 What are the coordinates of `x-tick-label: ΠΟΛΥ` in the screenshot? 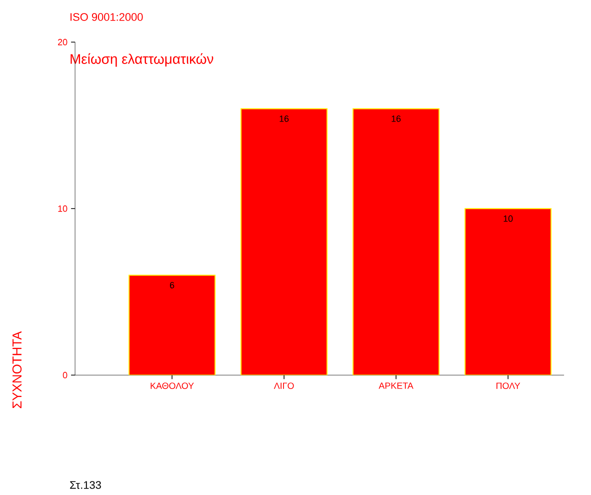 It's located at (508, 385).